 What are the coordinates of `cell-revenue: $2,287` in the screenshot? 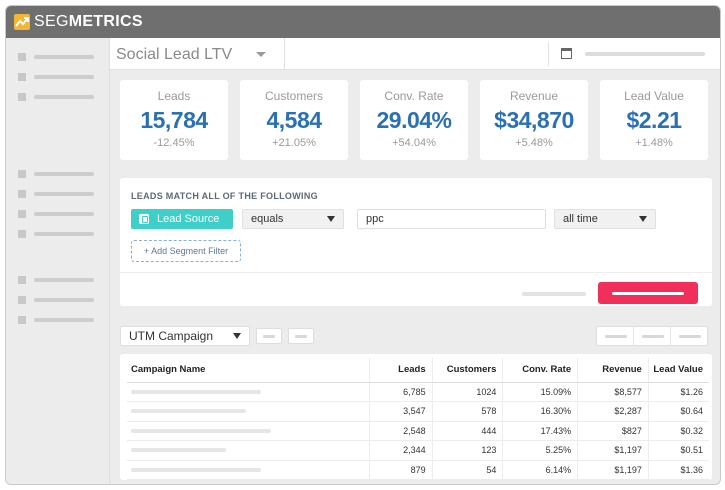 It's located at (613, 411).